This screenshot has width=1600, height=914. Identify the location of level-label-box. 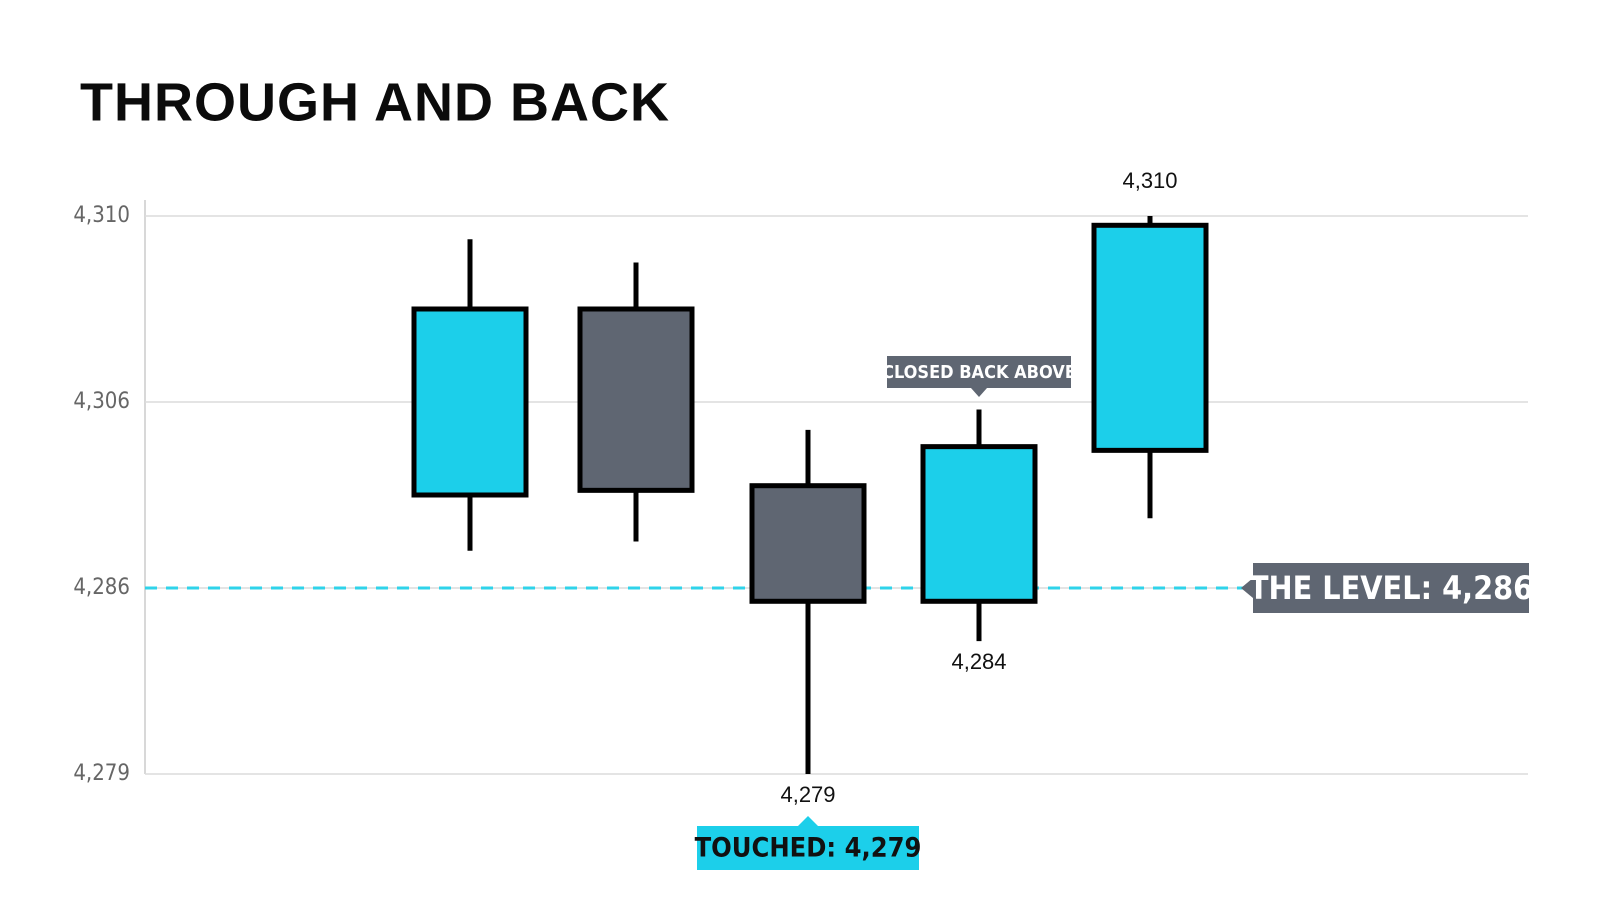
(1385, 588).